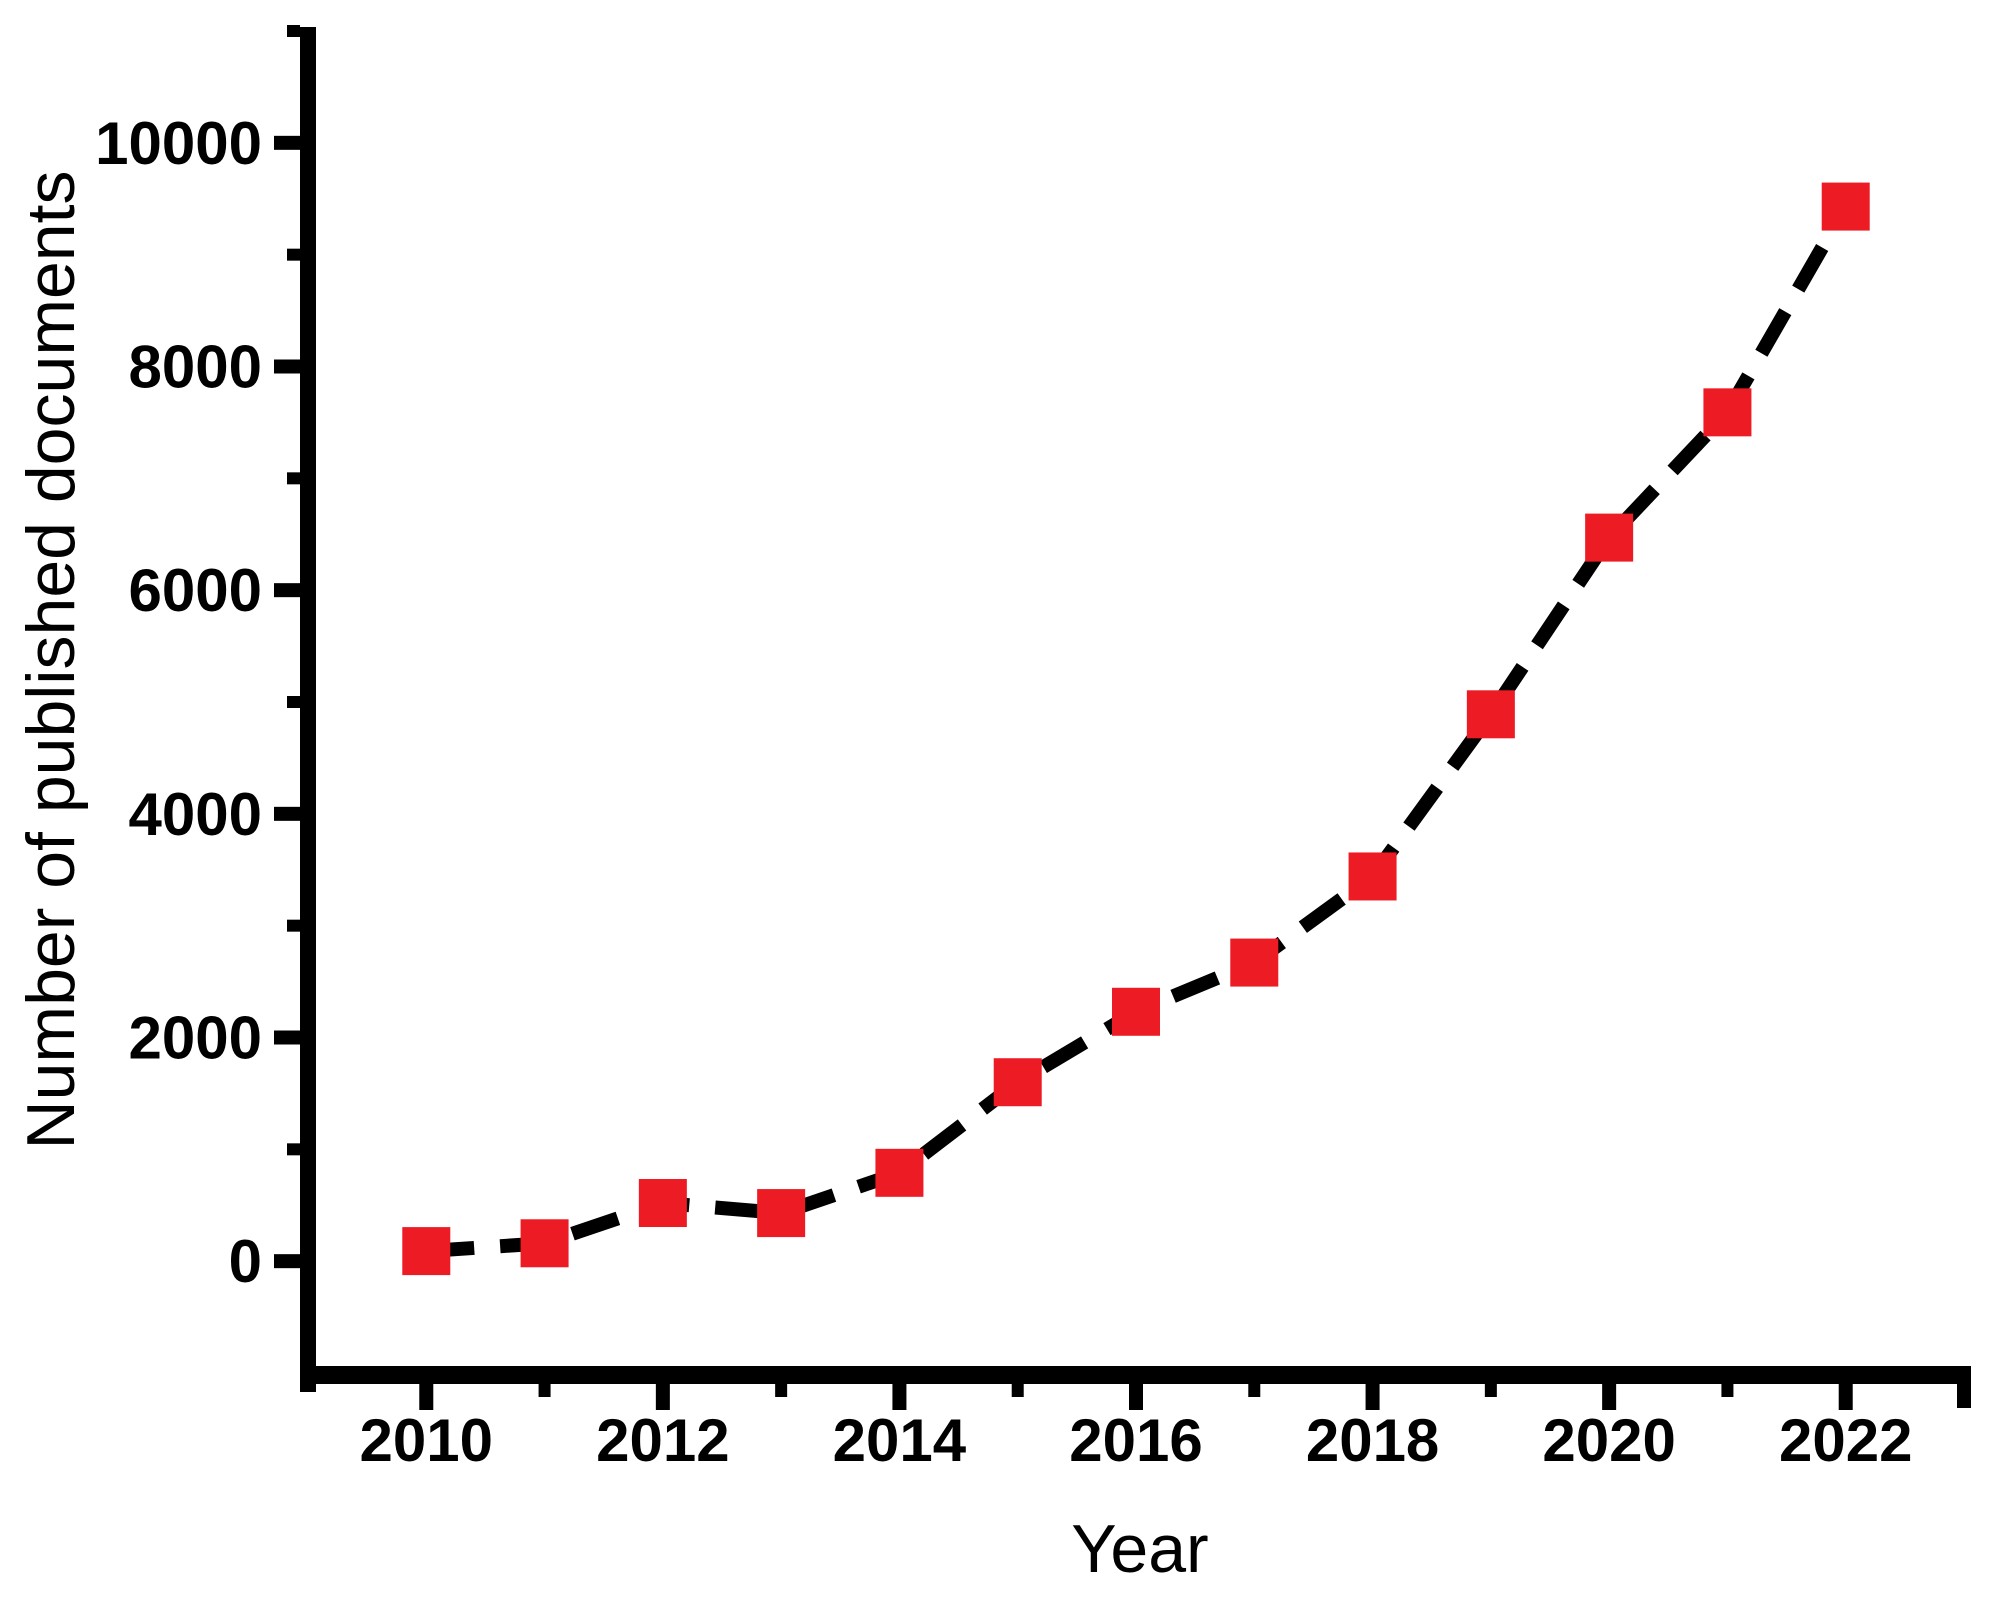 The image size is (2012, 1608). What do you see at coordinates (1135, 1375) in the screenshot?
I see `x-axis-line` at bounding box center [1135, 1375].